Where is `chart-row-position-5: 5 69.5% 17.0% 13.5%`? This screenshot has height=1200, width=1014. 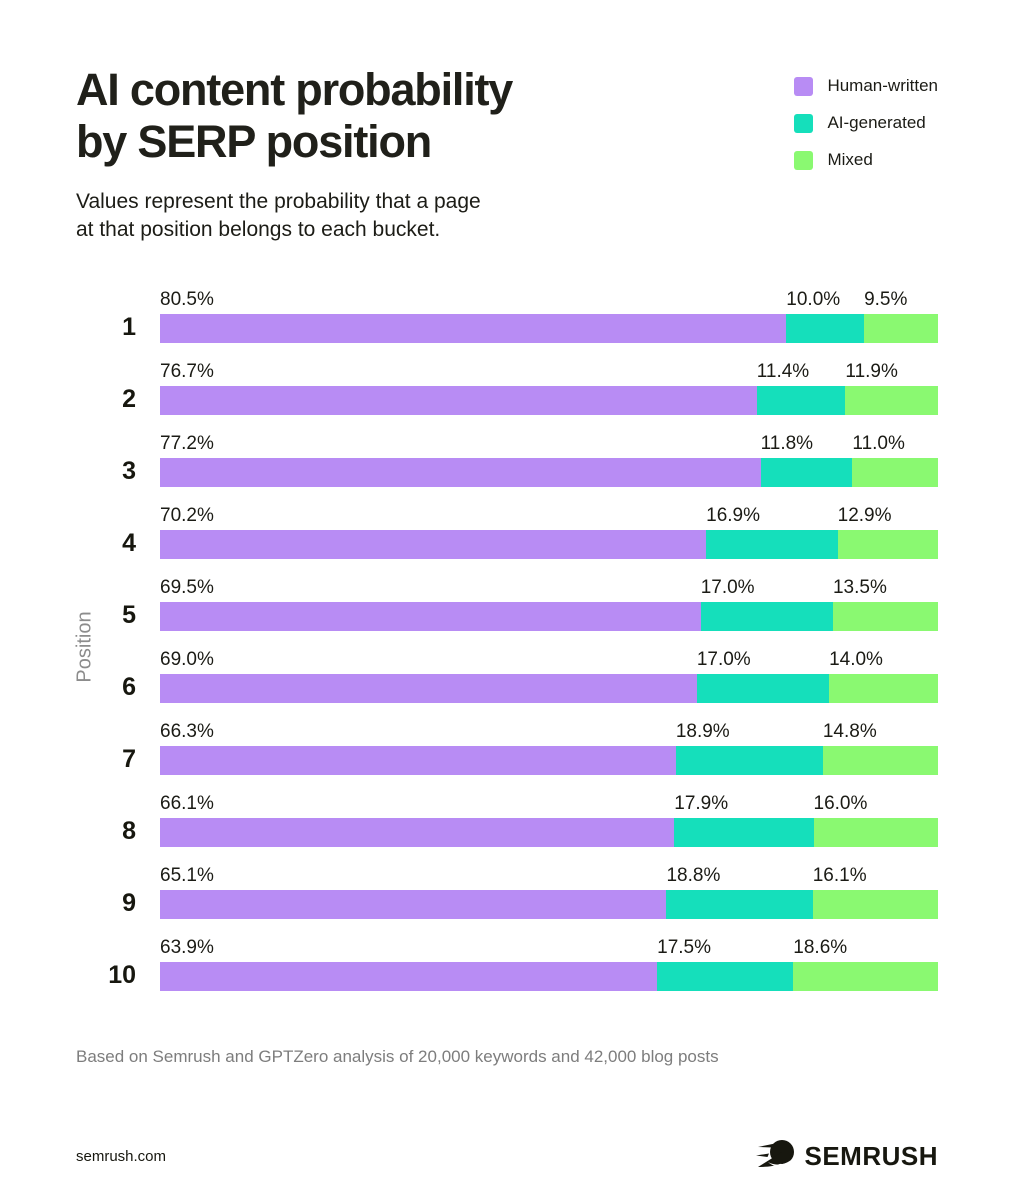
chart-row-position-5: 5 69.5% 17.0% 13.5% is located at coordinates (507, 611).